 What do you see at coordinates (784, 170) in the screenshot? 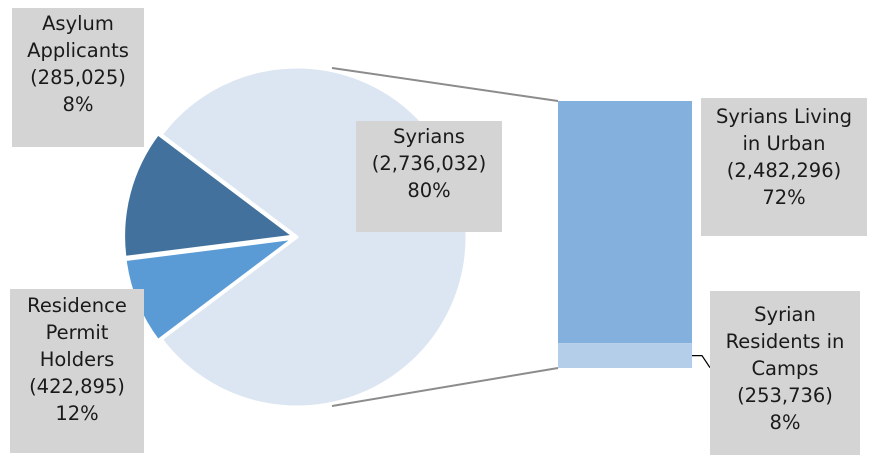
I see `label-line: (2,482,296)` at bounding box center [784, 170].